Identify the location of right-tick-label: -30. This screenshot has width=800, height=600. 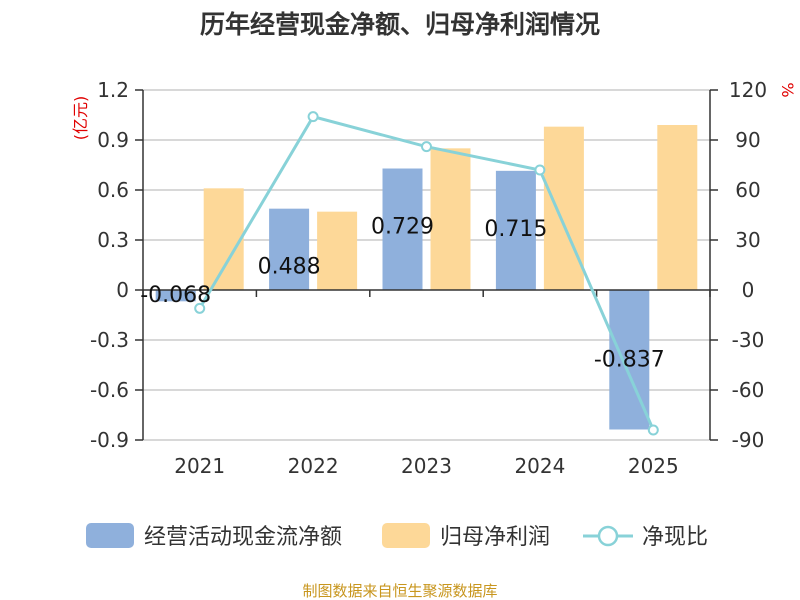
(748, 340).